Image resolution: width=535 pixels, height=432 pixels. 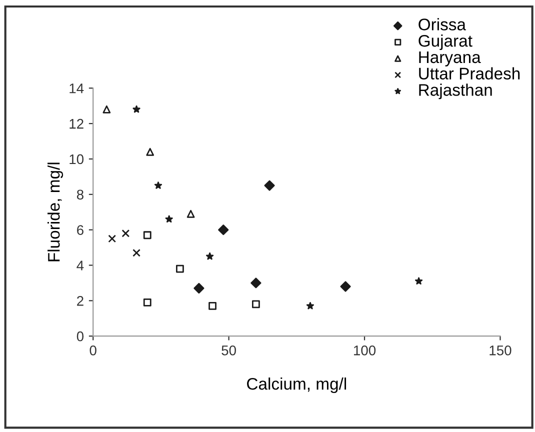 What do you see at coordinates (455, 92) in the screenshot?
I see `legend-label: Rajasthan` at bounding box center [455, 92].